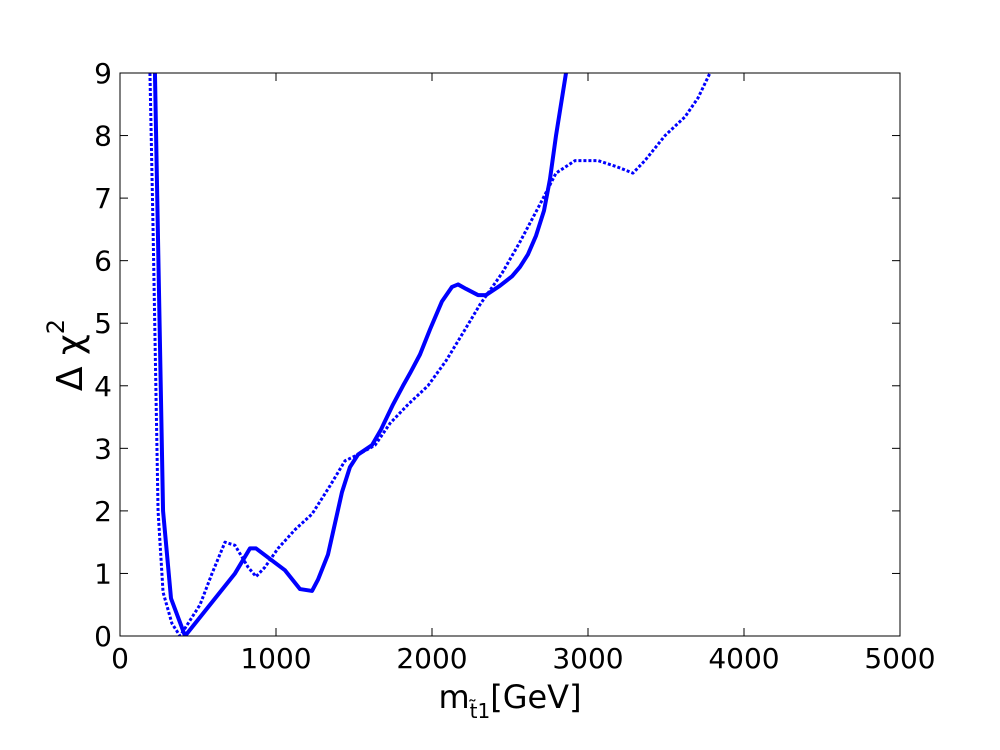  Describe the element at coordinates (587, 658) in the screenshot. I see `x-tick-label: 3000` at that location.